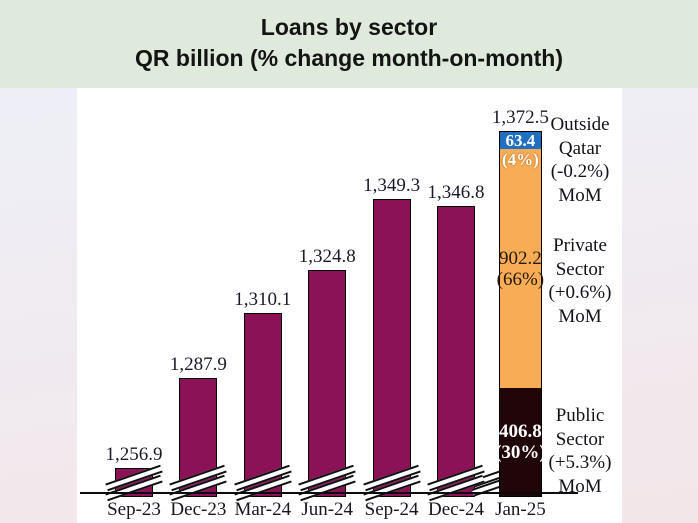  I want to click on annotation-outside-qatar: Outside Qatar (-0.2%) MoM, so click(580, 160).